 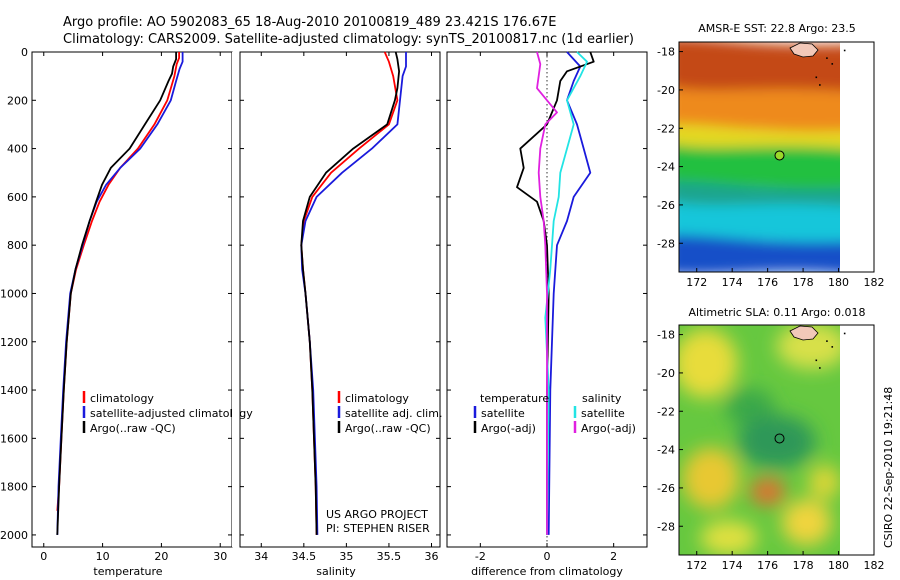 I want to click on temperature-y-tick-label: 1400, so click(x=14, y=390).